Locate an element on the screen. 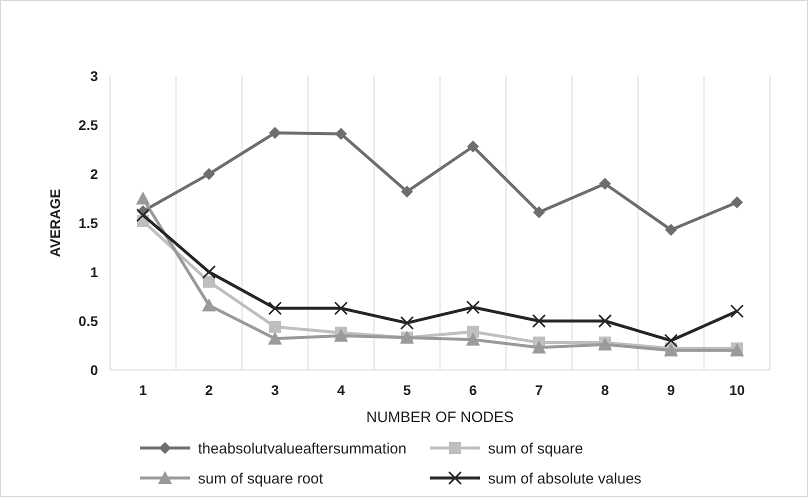 The image size is (808, 497). y-tick-label: 2.5 is located at coordinates (88, 124).